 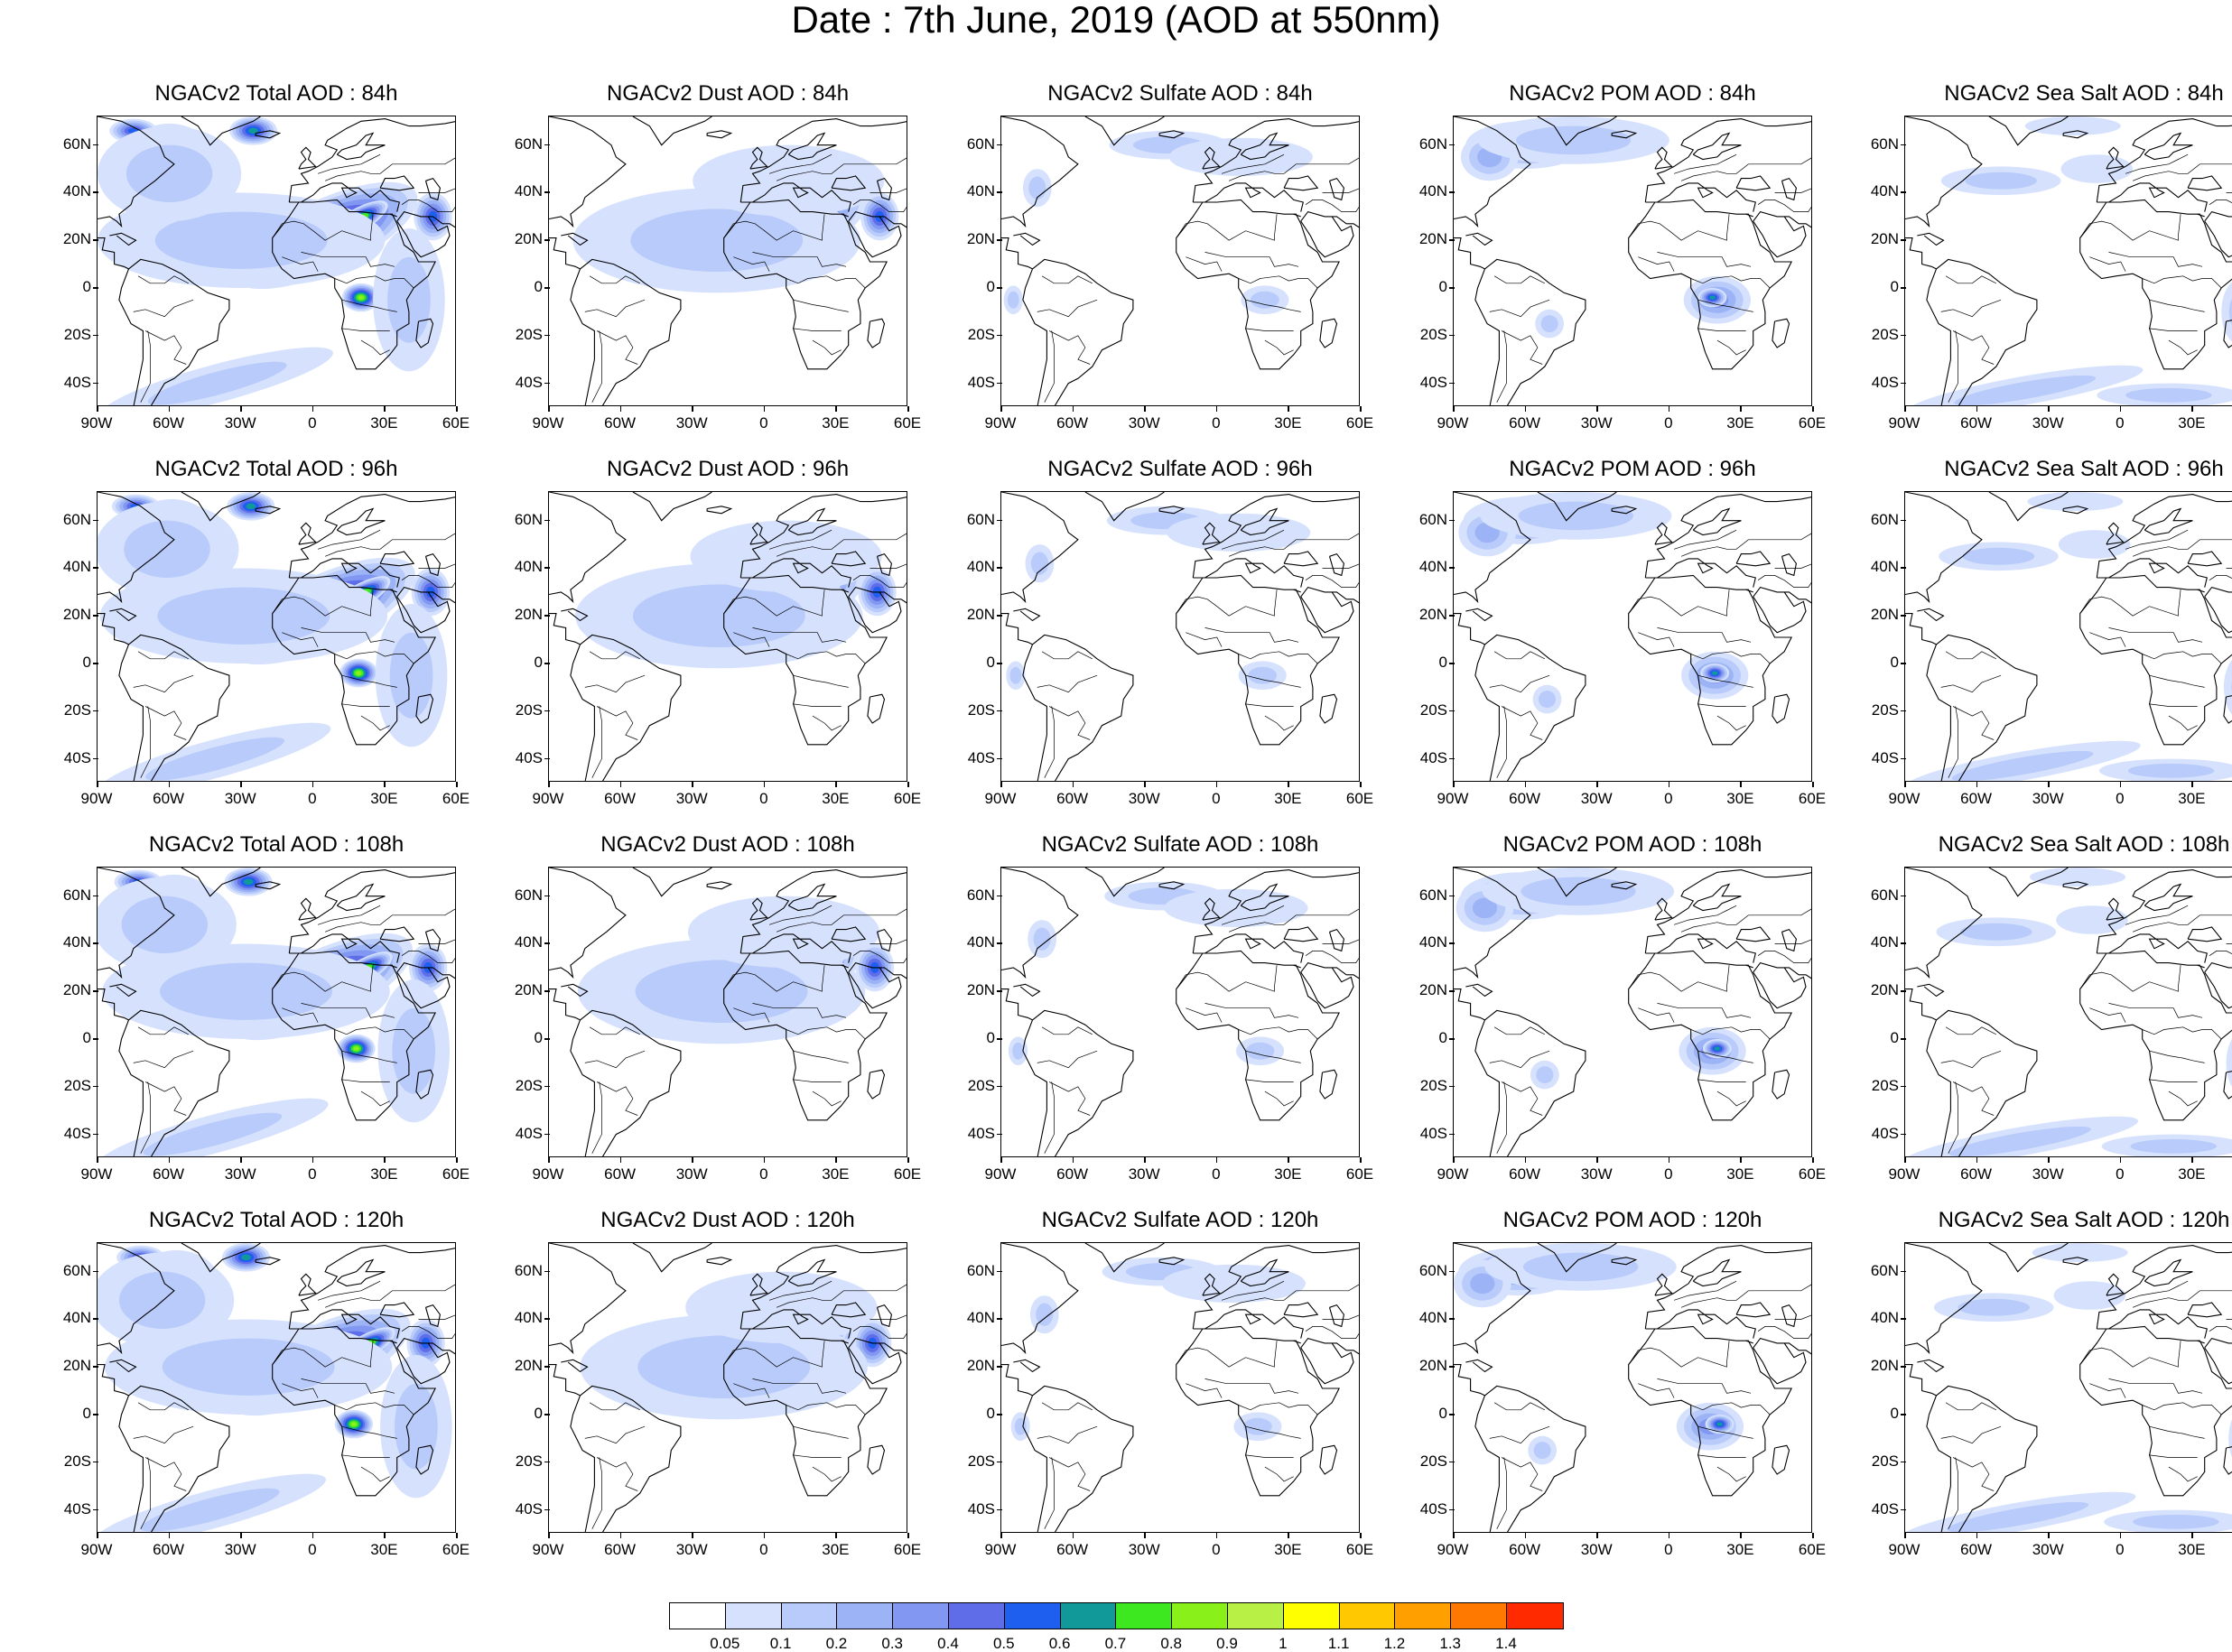 What do you see at coordinates (276, 94) in the screenshot?
I see `panel-title: NGACv2 Total AOD : 84h` at bounding box center [276, 94].